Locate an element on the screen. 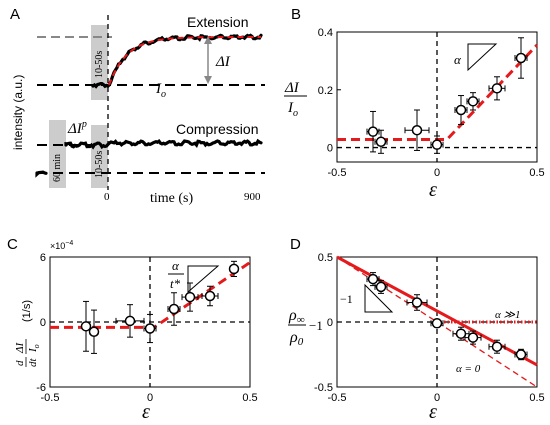 Image resolution: width=550 pixels, height=425 pixels. svg-text: ΔI is located at coordinates (292, 88).